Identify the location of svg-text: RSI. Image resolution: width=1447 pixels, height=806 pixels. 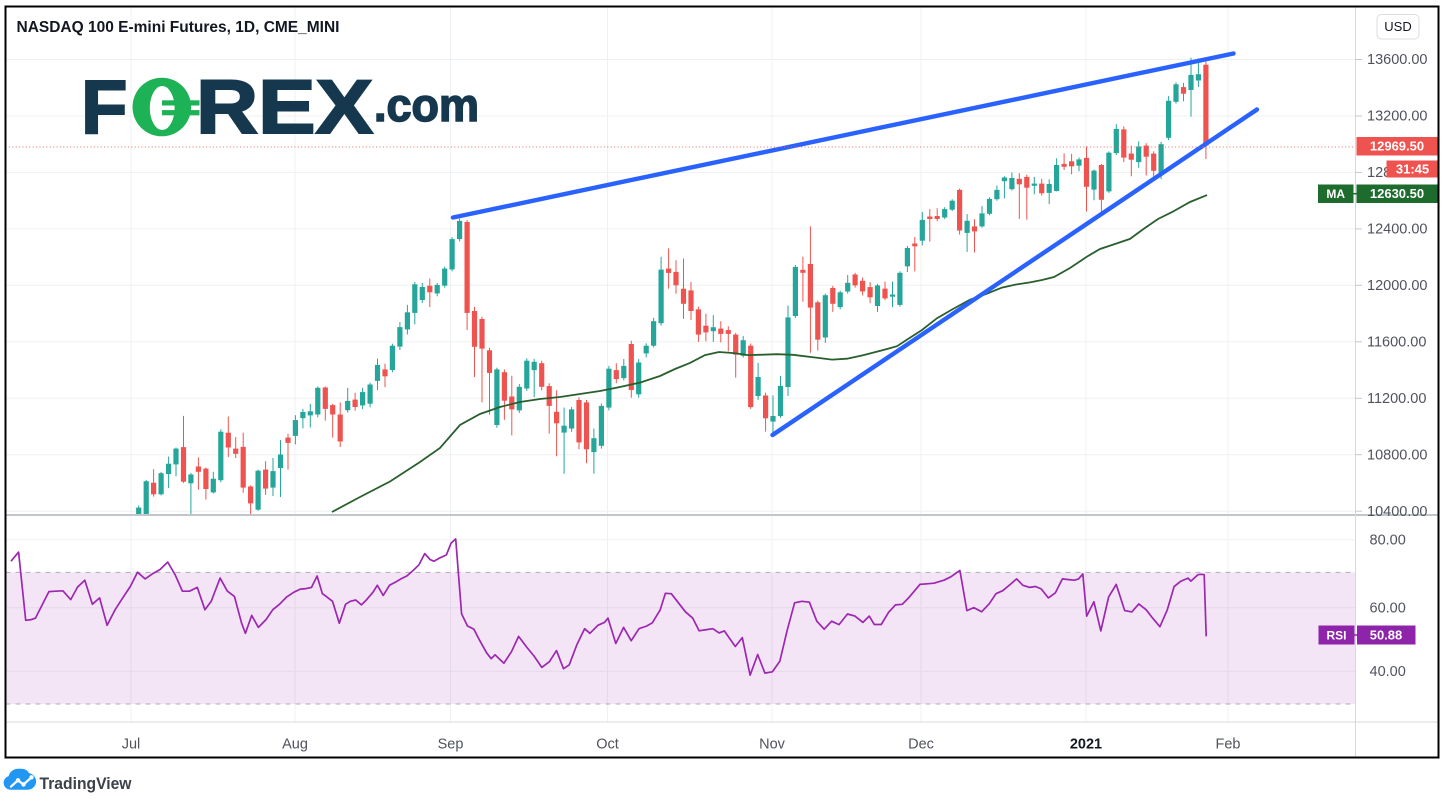
(1336, 636).